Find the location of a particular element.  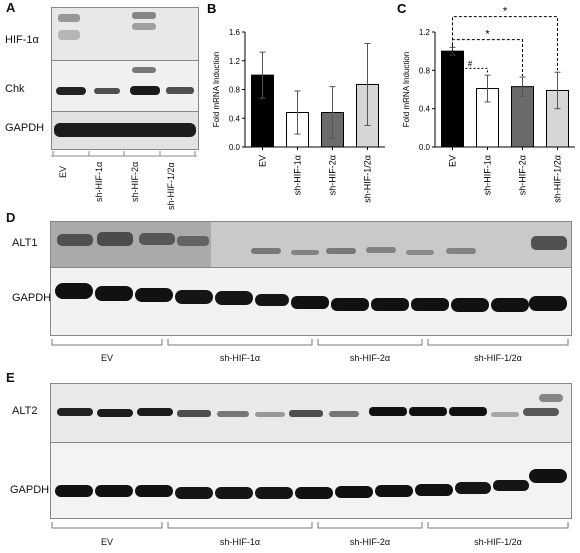

panel-e-group-sh1: sh-HIF-1α is located at coordinates (240, 542).